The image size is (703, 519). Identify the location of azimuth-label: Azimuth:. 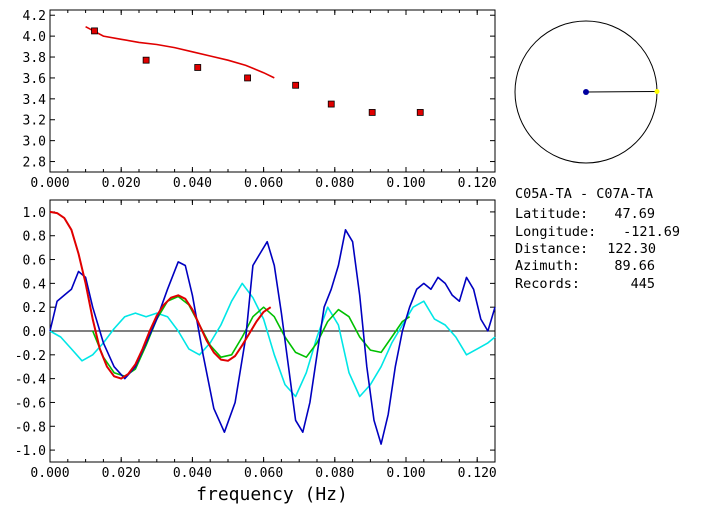
(547, 266).